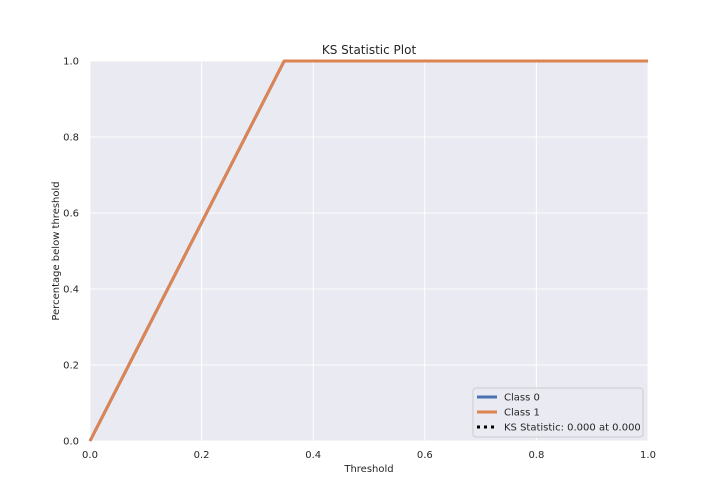 This screenshot has height=504, width=720. I want to click on x-tick-label: 0.4, so click(313, 455).